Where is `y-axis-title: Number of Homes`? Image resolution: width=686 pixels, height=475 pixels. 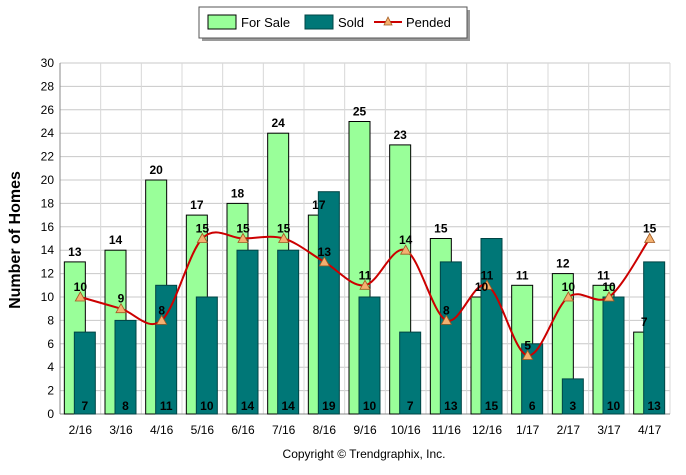
y-axis-title: Number of Homes is located at coordinates (15, 240).